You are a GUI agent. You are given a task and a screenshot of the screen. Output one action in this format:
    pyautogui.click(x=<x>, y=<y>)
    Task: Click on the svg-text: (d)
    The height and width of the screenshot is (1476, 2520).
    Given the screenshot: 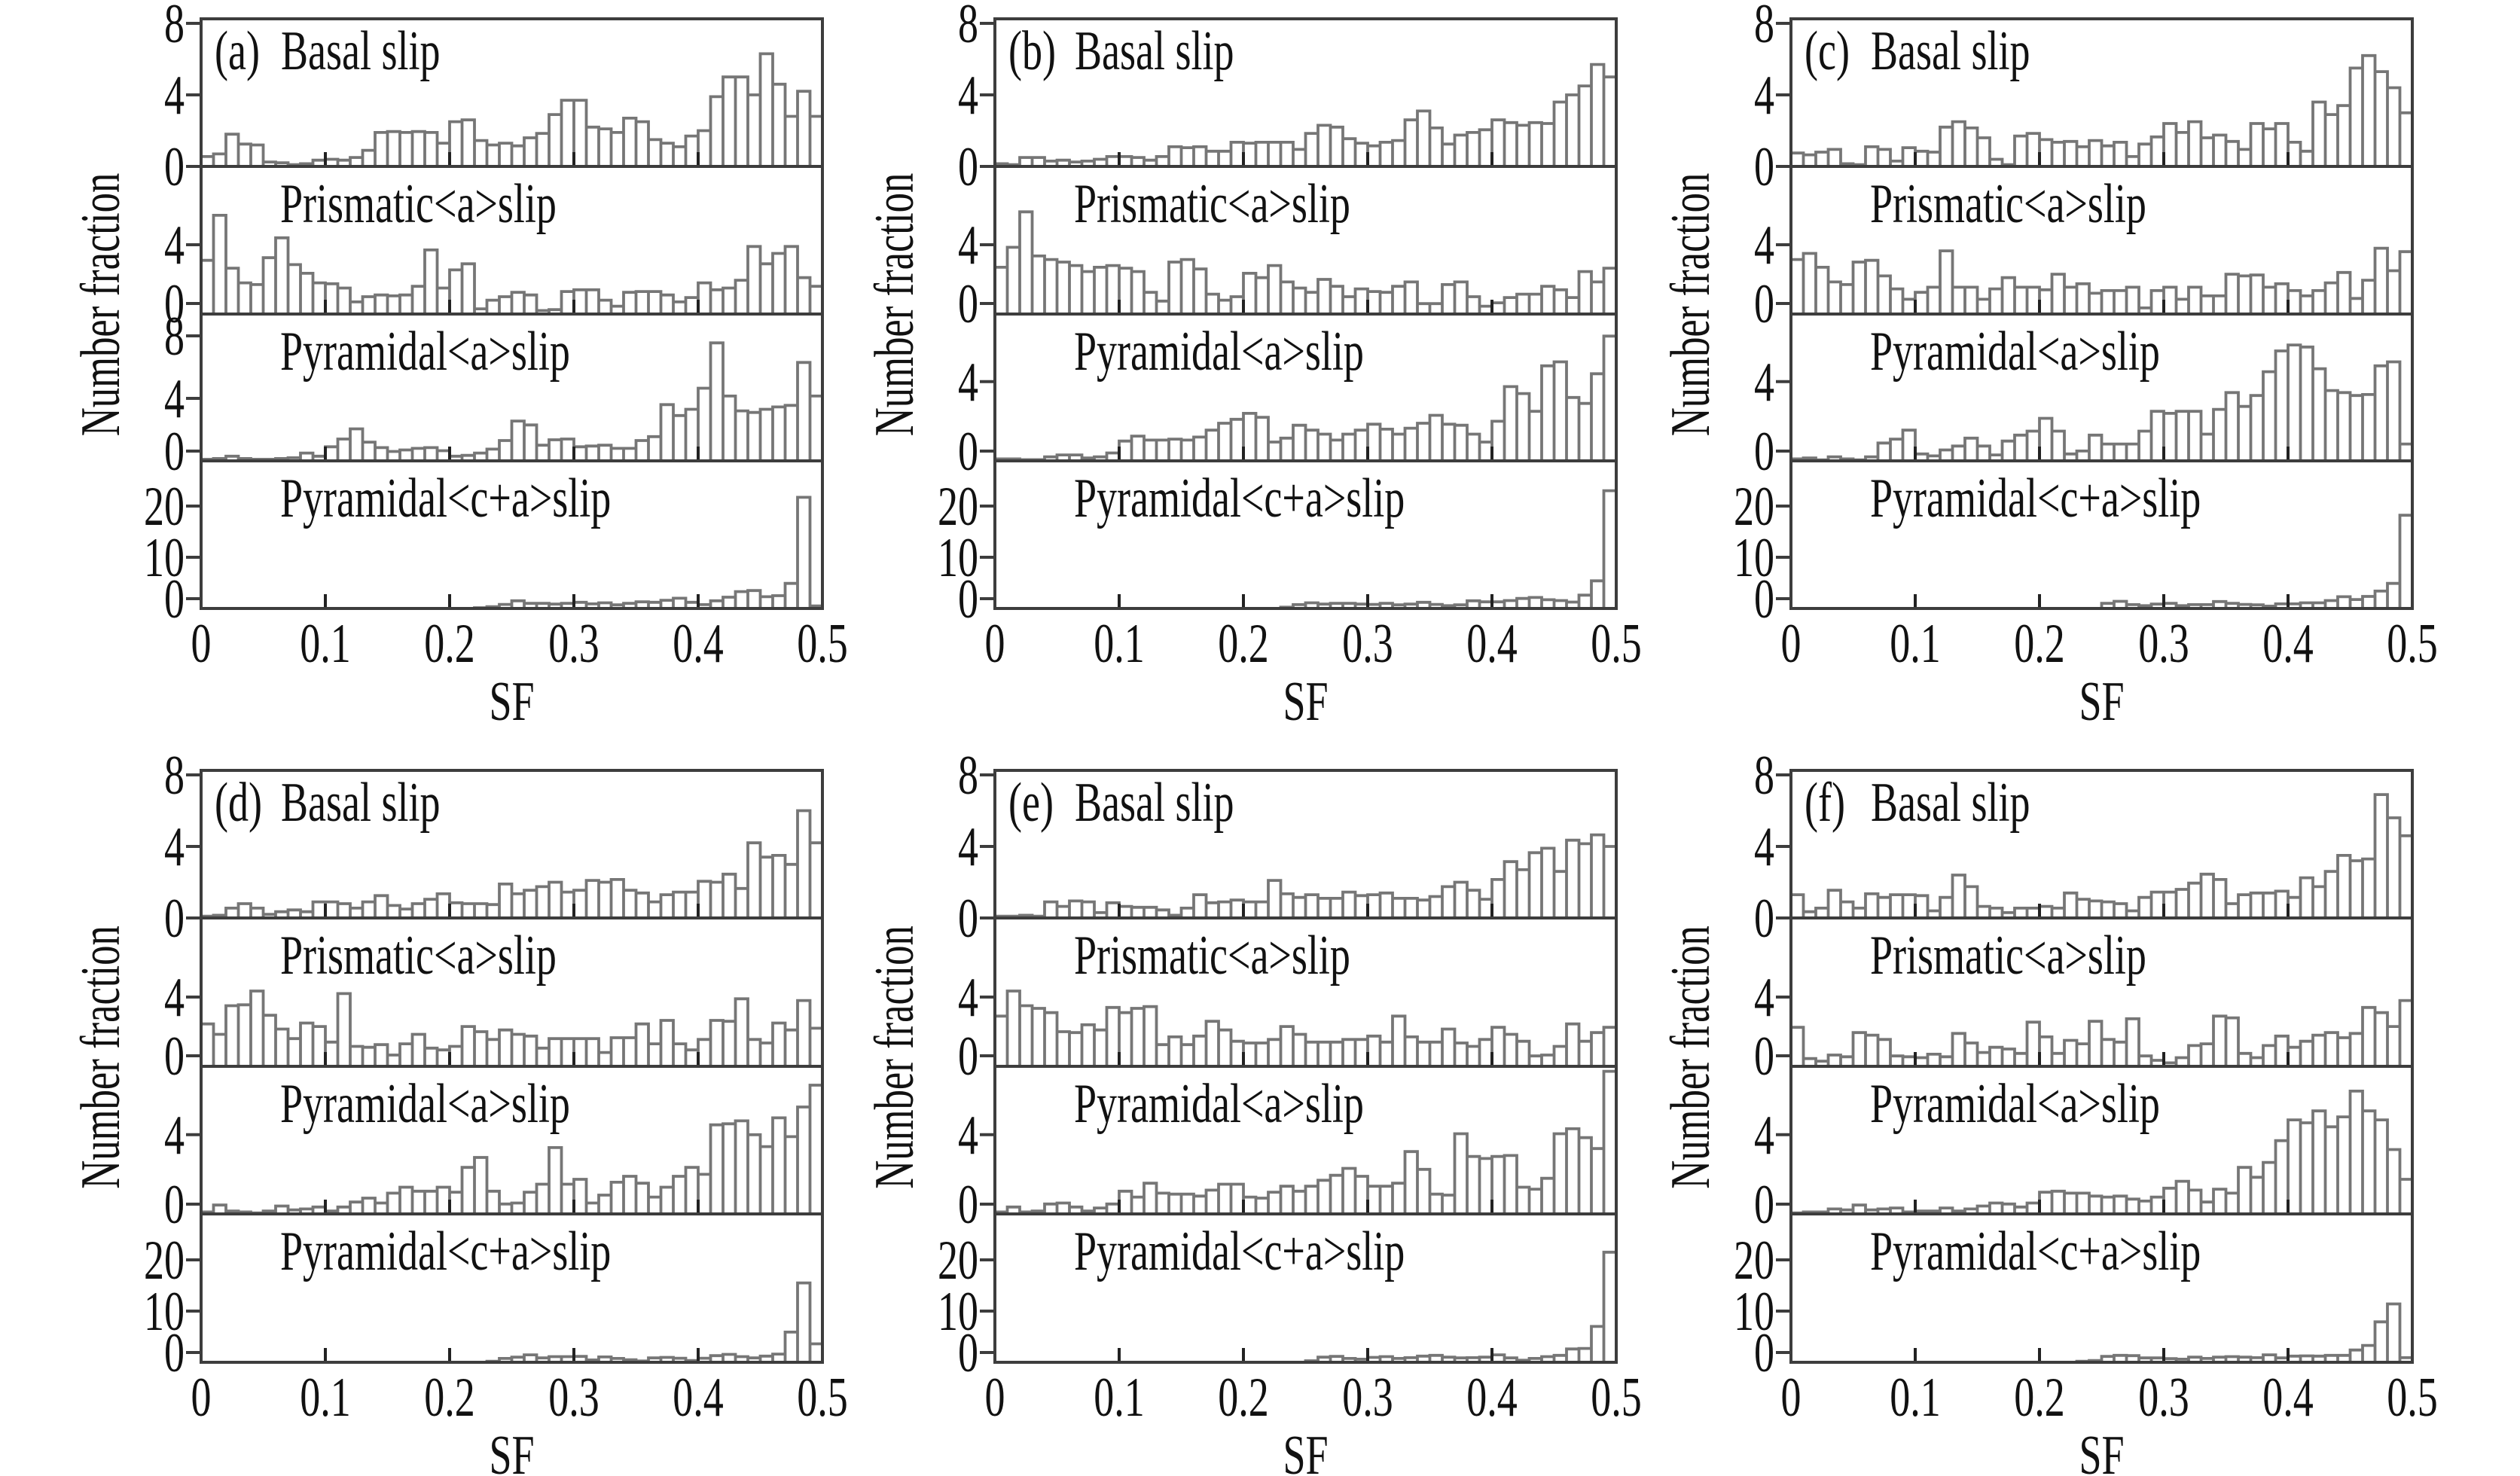 What is the action you would take?
    pyautogui.click(x=238, y=803)
    